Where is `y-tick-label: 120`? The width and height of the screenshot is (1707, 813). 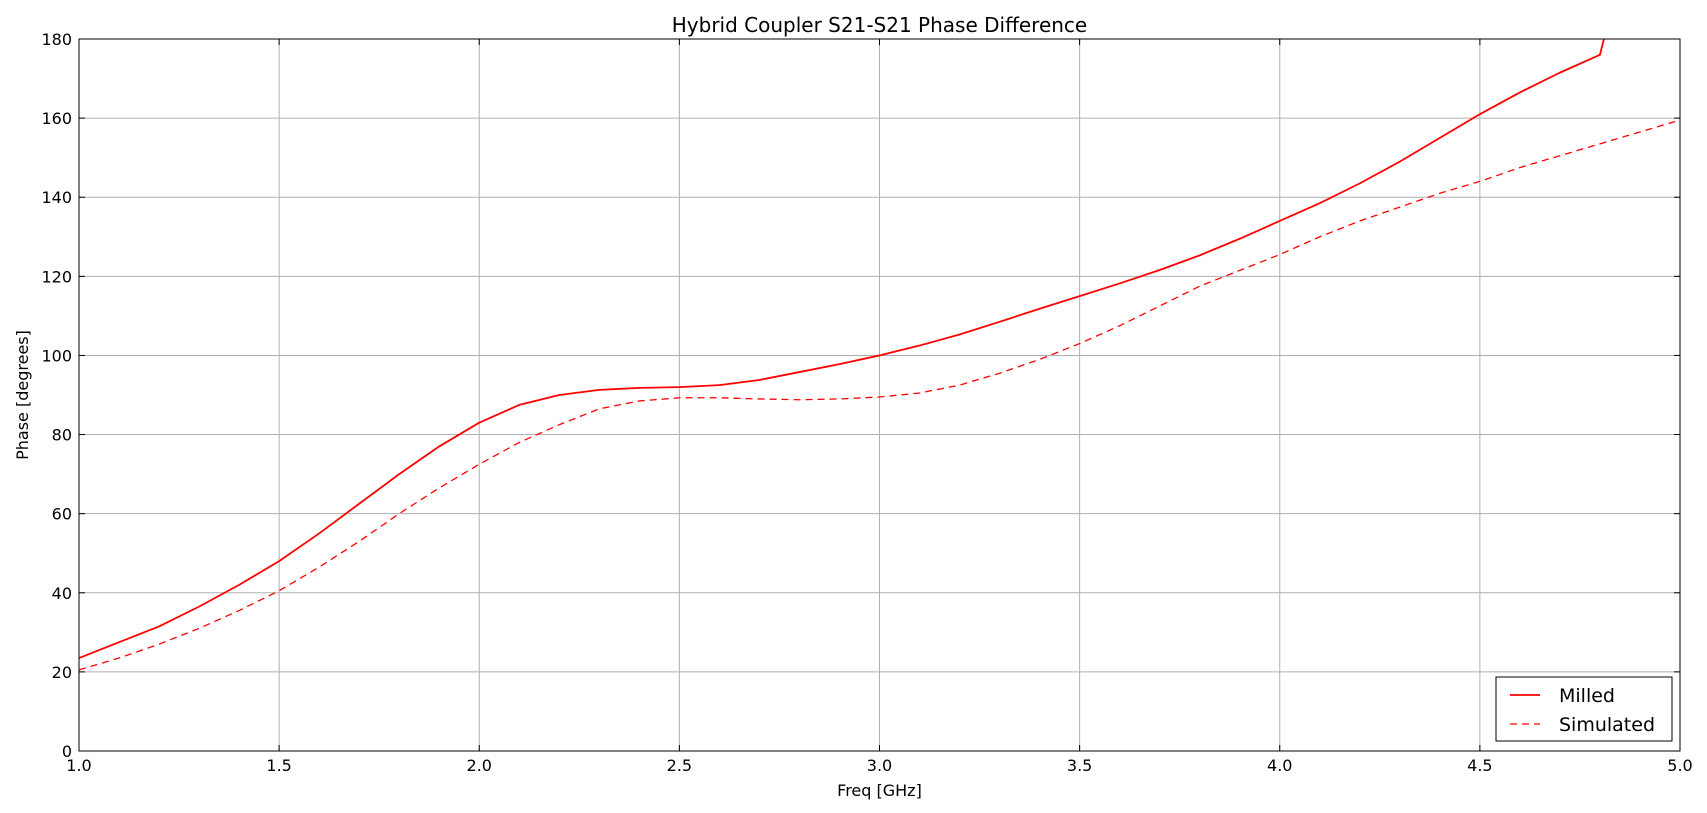
y-tick-label: 120 is located at coordinates (56, 276).